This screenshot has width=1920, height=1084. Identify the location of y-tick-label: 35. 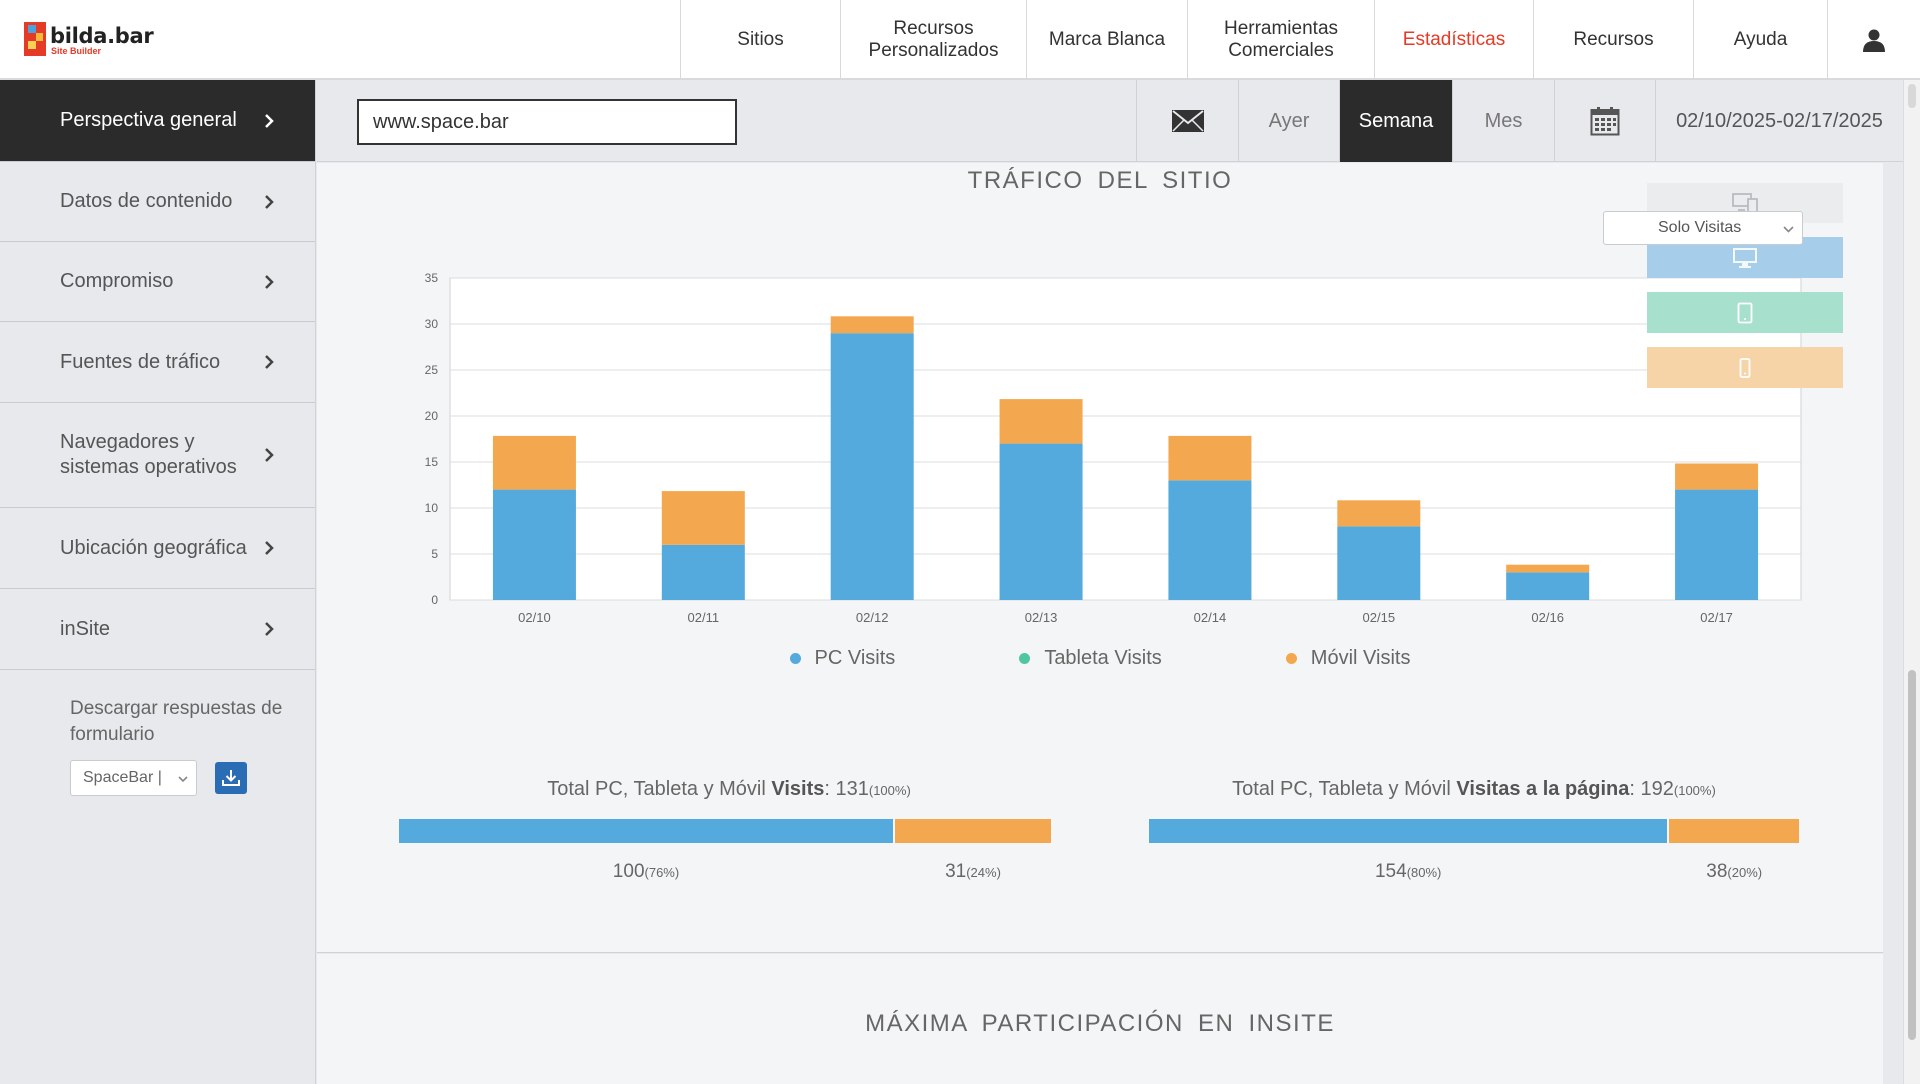
(432, 278).